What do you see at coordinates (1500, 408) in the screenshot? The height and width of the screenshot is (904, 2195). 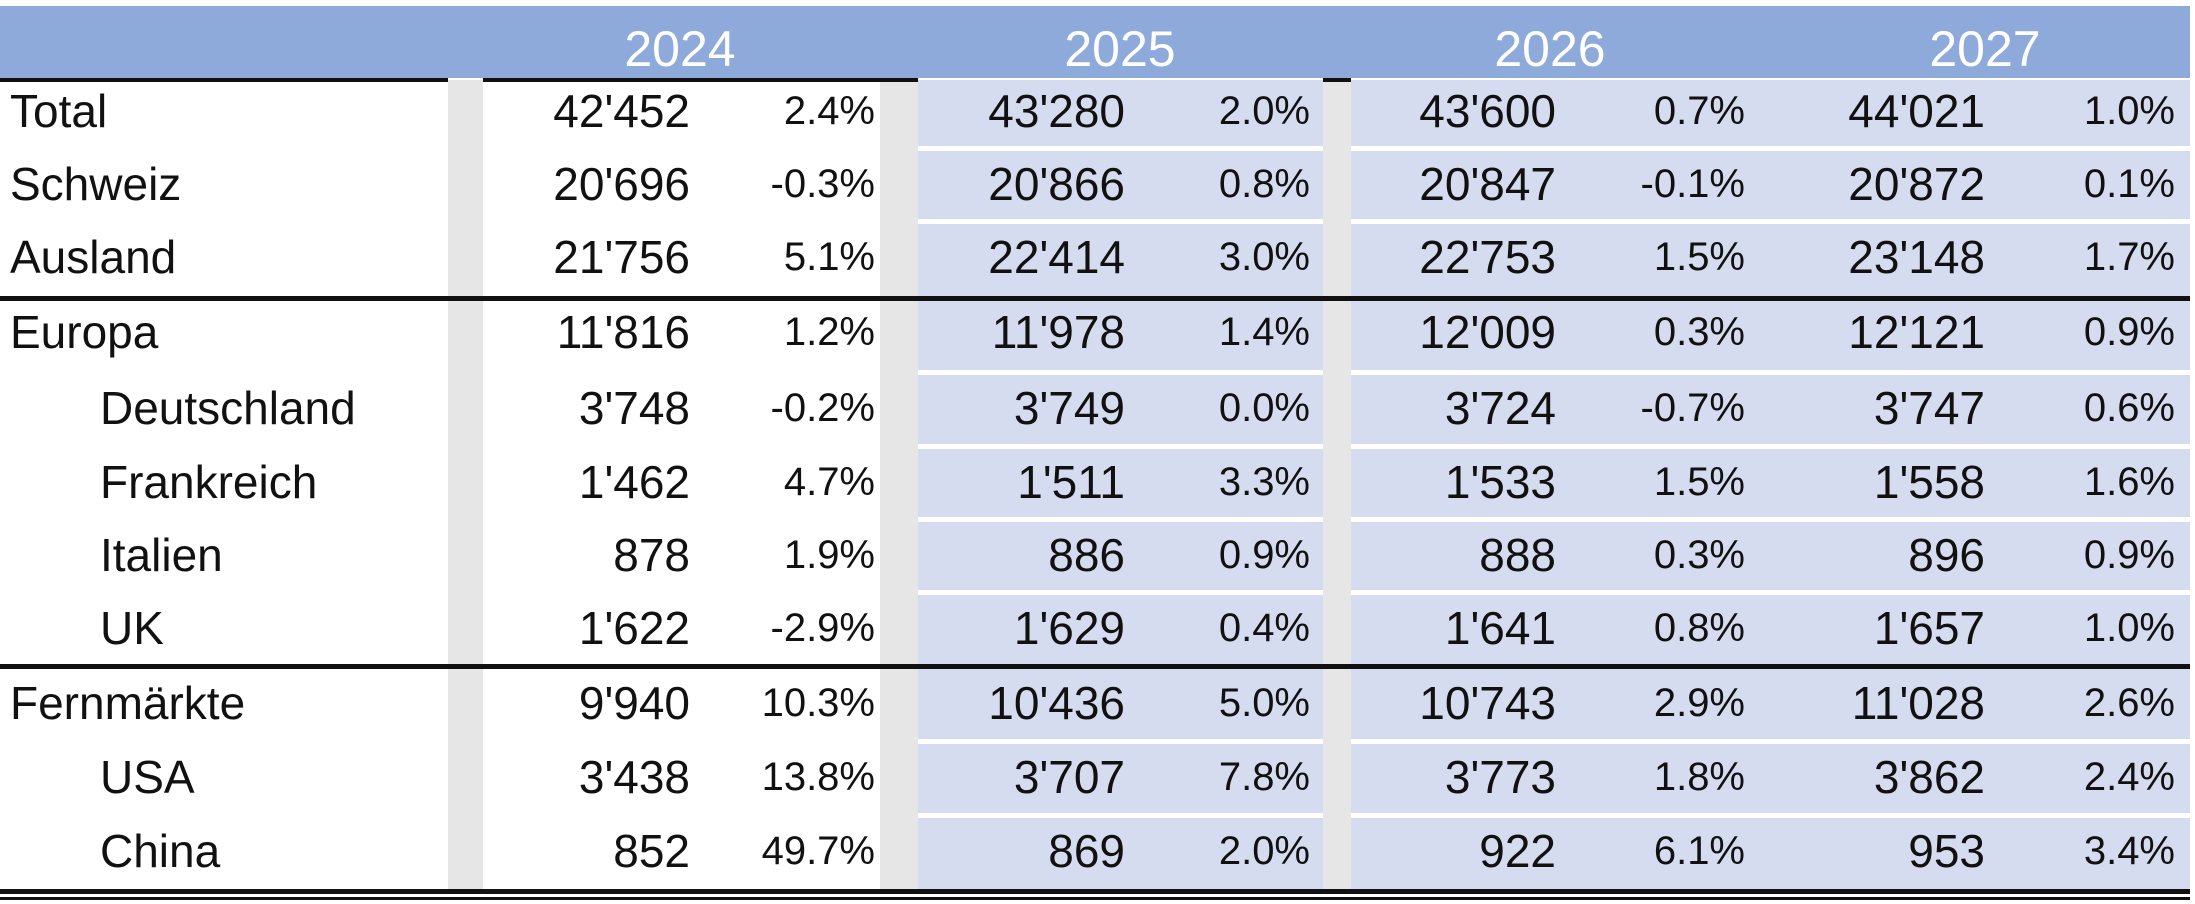 I see `value-cell-2026: 3'724` at bounding box center [1500, 408].